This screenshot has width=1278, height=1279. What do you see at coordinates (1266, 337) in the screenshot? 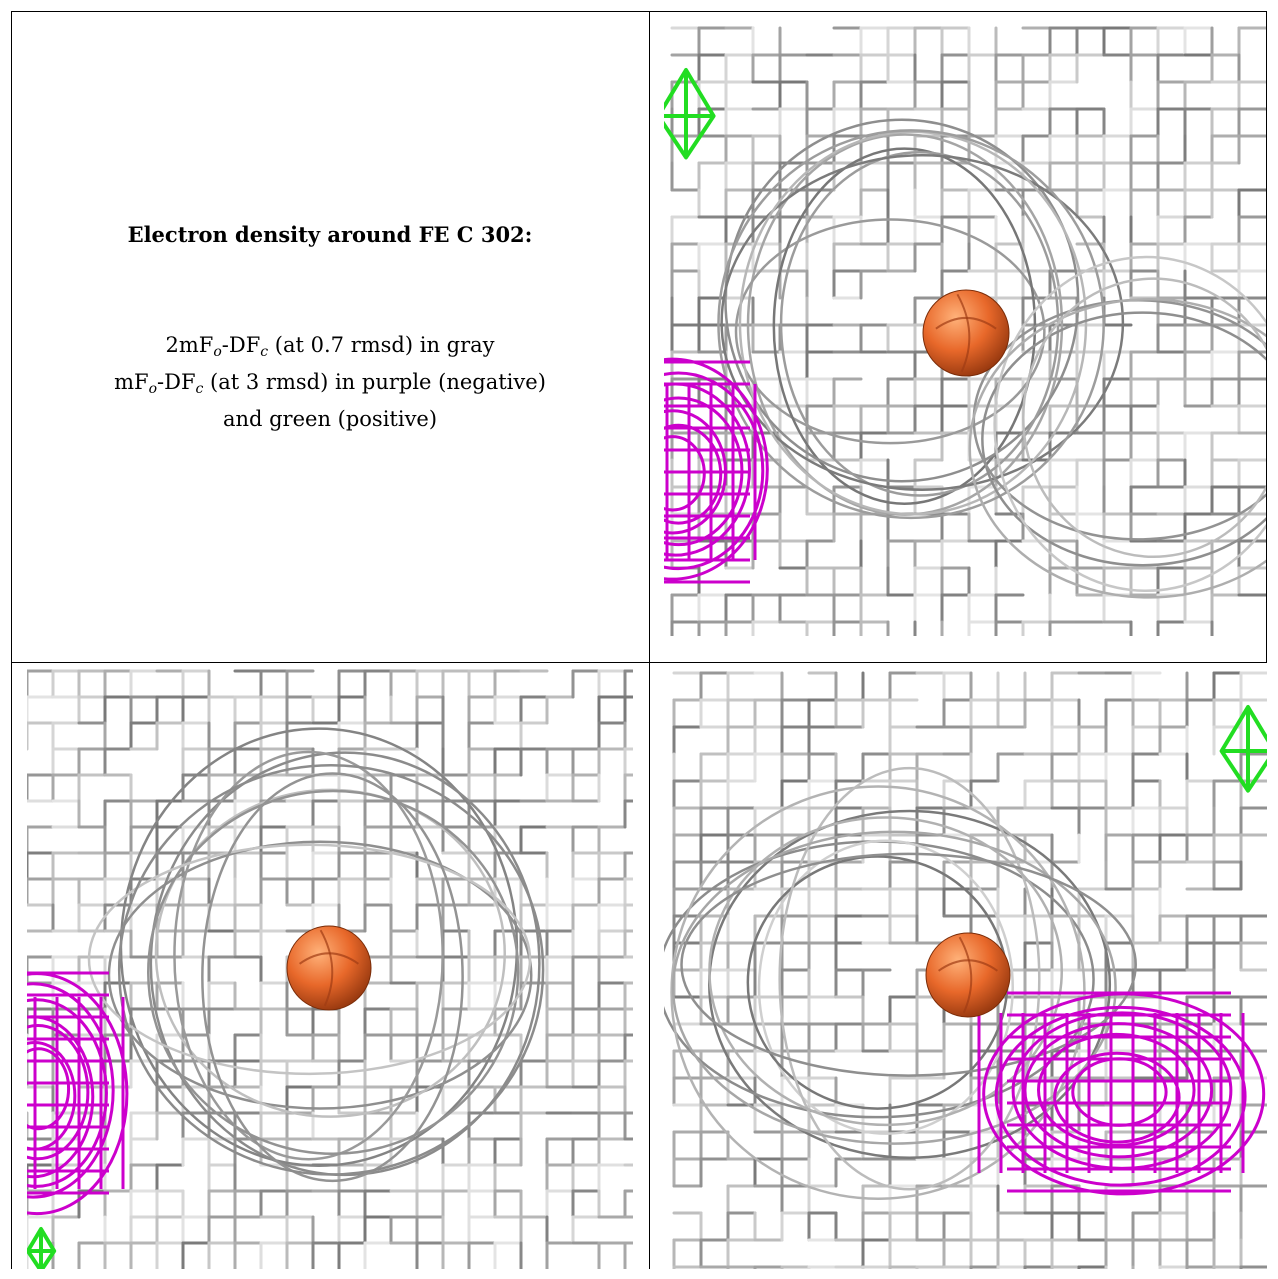
I see `table-border-right` at bounding box center [1266, 337].